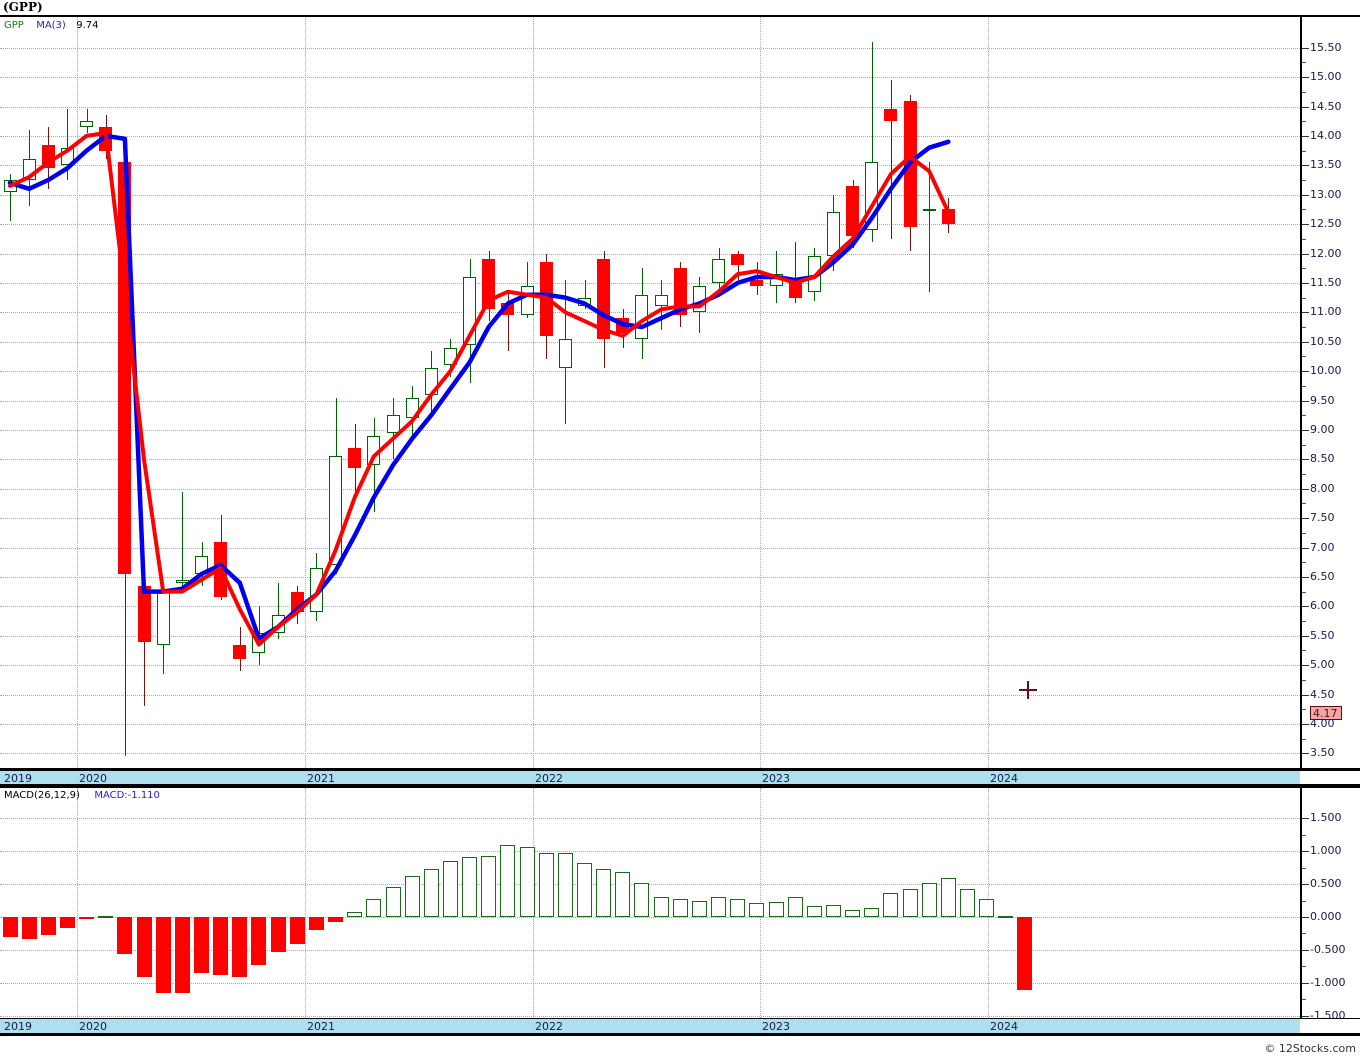 The height and width of the screenshot is (1056, 1360). Describe the element at coordinates (1326, 818) in the screenshot. I see `axis-tick-label: 1.500` at that location.